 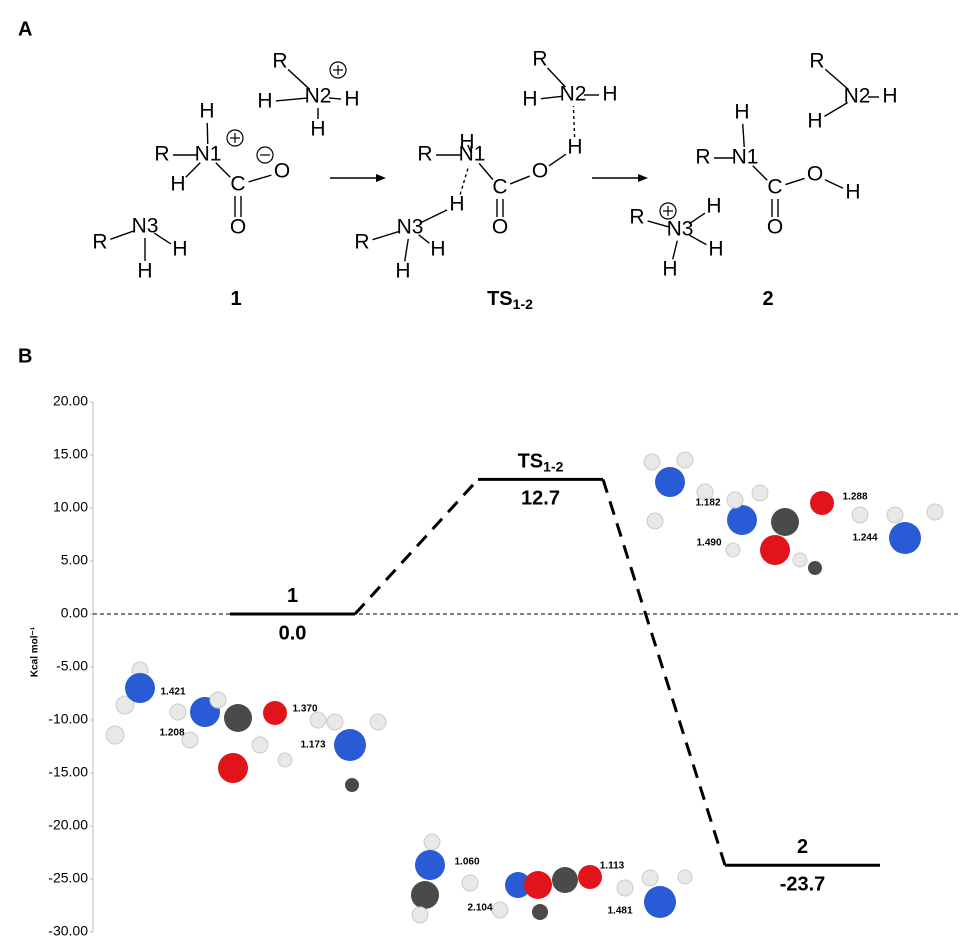 What do you see at coordinates (282, 171) in the screenshot?
I see `atom-label: O` at bounding box center [282, 171].